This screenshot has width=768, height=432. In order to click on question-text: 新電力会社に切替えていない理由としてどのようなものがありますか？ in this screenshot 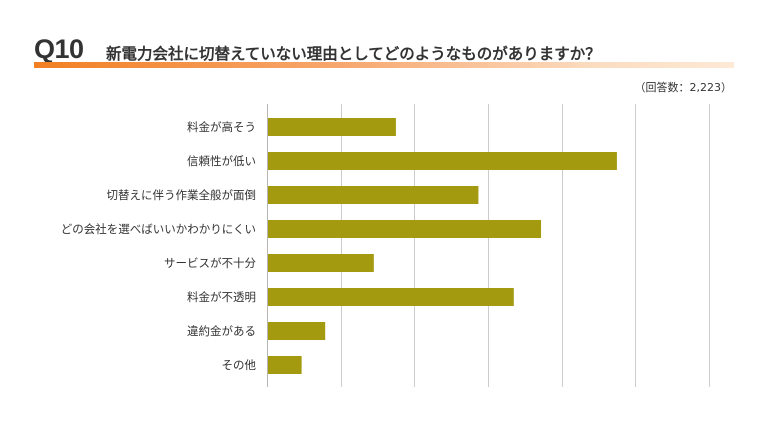, I will do `click(353, 54)`.